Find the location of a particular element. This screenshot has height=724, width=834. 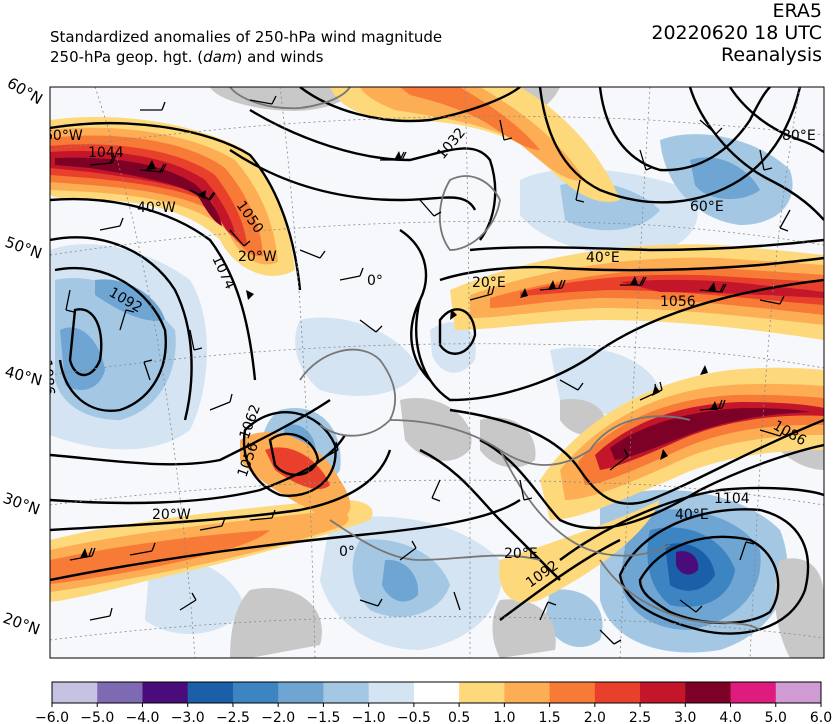

grid-label: 40°W is located at coordinates (156, 208).